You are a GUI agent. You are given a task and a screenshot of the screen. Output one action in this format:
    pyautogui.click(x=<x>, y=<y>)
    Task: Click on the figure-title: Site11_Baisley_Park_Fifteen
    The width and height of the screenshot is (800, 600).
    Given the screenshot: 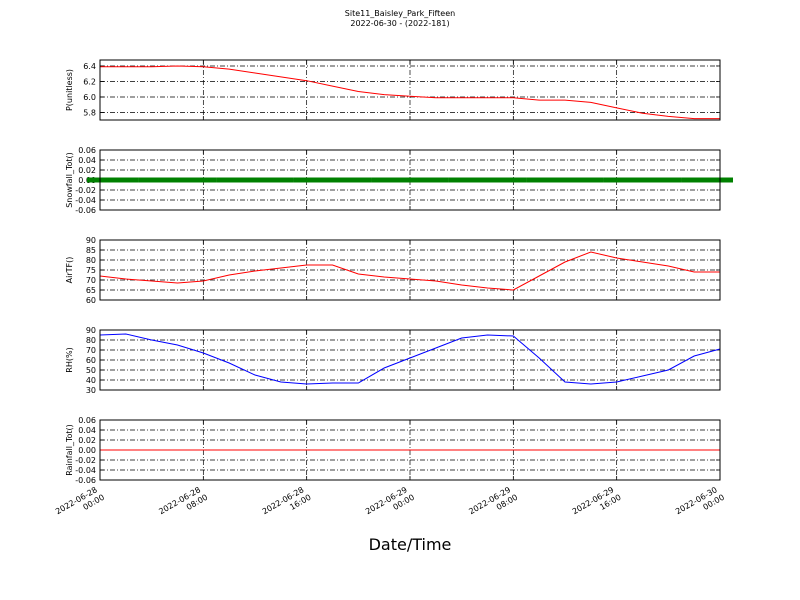 What is the action you would take?
    pyautogui.click(x=400, y=13)
    